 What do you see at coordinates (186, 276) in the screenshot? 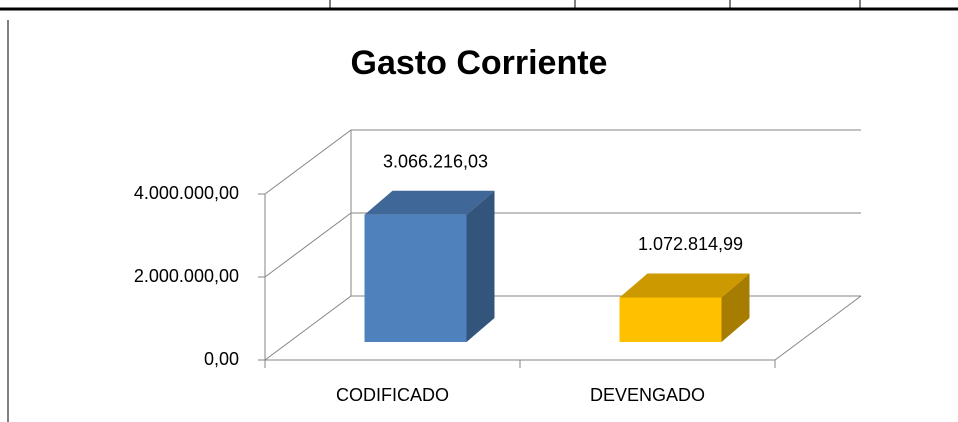
I see `y-tick-label: 2.000.000,00` at bounding box center [186, 276].